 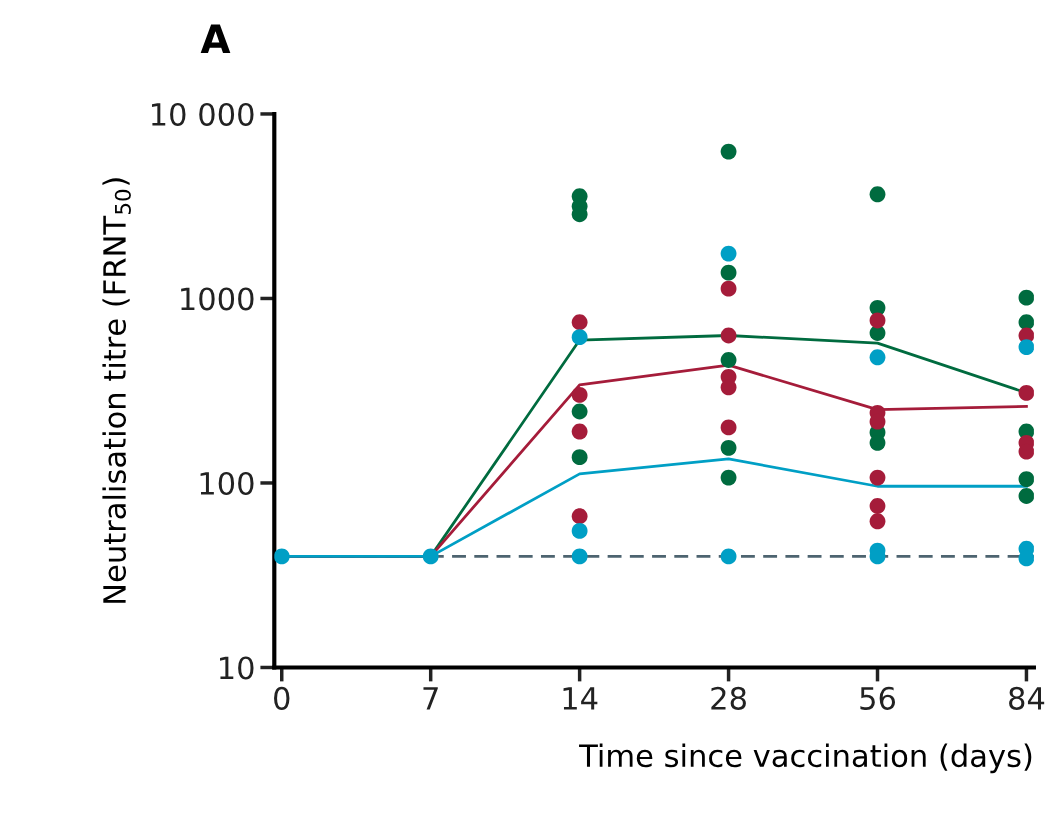 I want to click on x-tick-label: 7, so click(x=430, y=698).